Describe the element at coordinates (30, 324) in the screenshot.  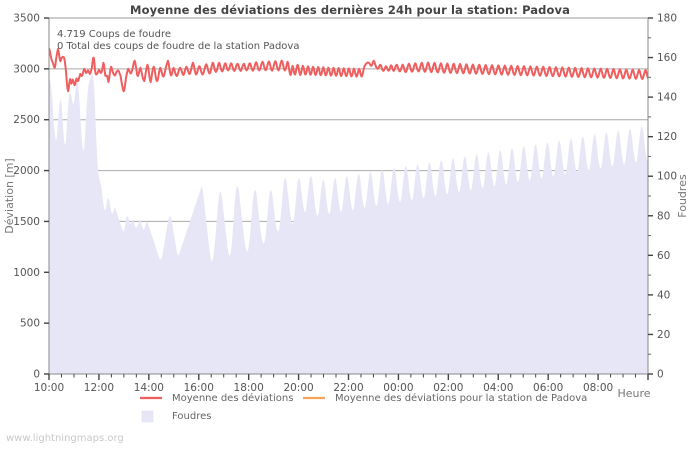
I see `left-axis-tick-label: 500` at that location.